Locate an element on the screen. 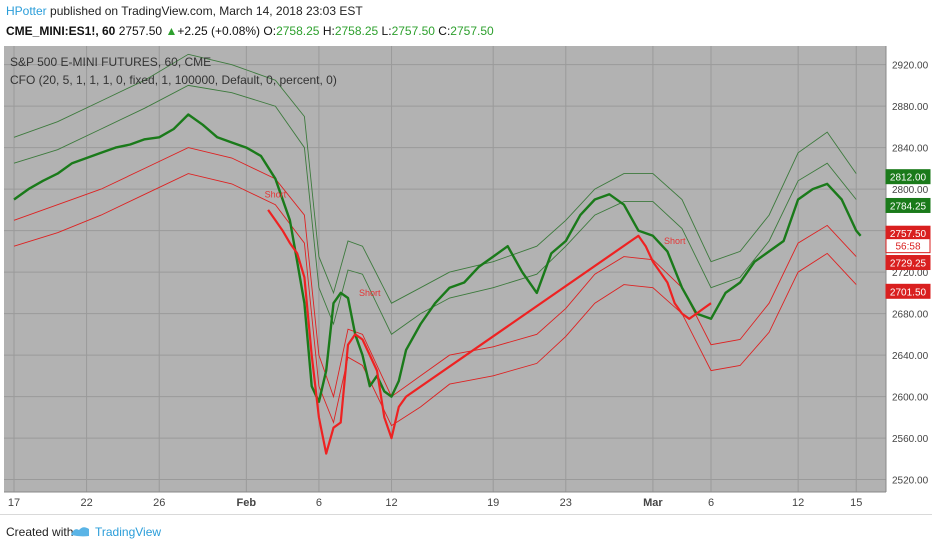 The width and height of the screenshot is (932, 551). low-value: 2757.50 is located at coordinates (413, 31).